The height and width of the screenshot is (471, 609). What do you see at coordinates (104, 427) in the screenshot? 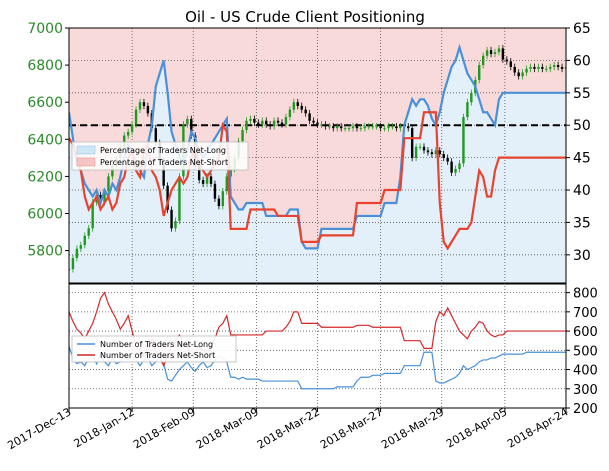
I see `x-tick-label: 2018-Jan-12` at bounding box center [104, 427].